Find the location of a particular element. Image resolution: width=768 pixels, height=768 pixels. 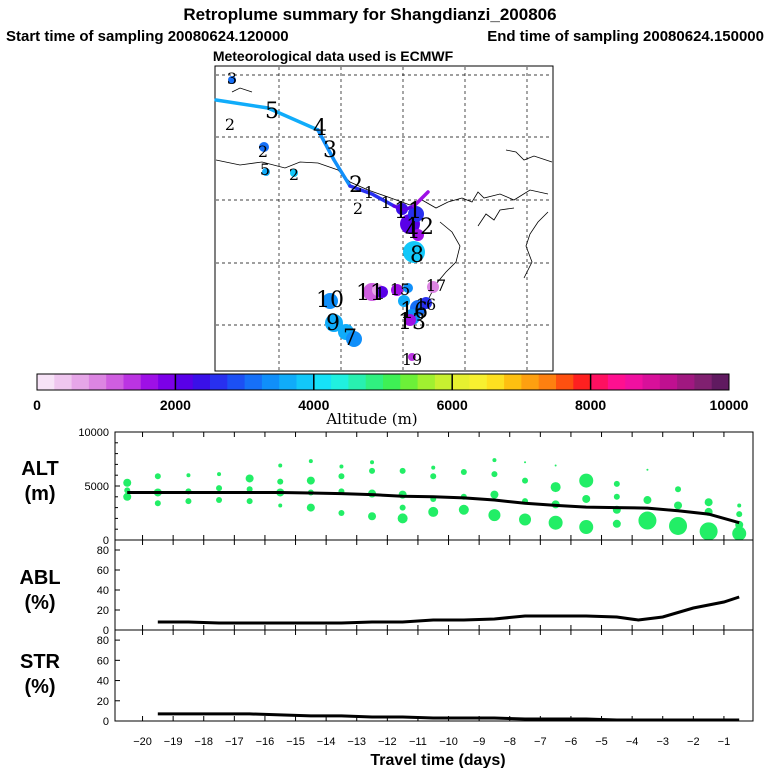

trajectory-label: 15 is located at coordinates (400, 289).